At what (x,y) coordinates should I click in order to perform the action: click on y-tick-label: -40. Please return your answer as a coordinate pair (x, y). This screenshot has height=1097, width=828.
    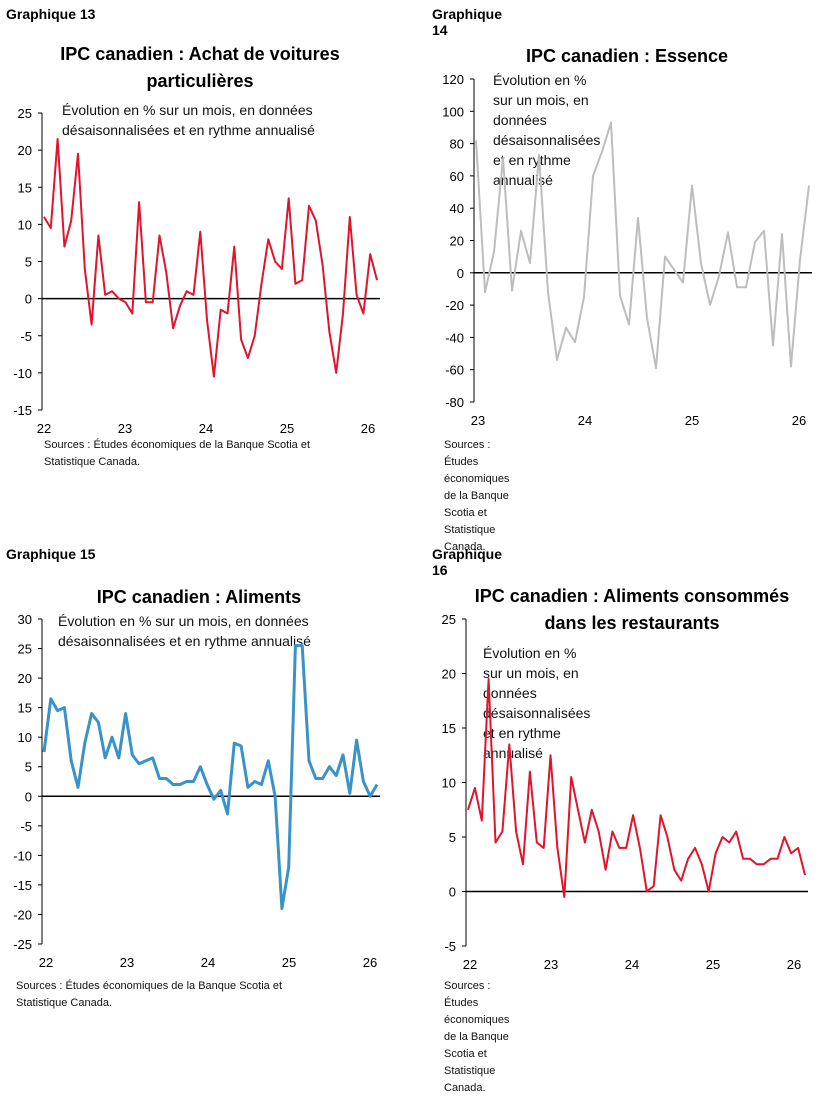
    Looking at the image, I should click on (454, 337).